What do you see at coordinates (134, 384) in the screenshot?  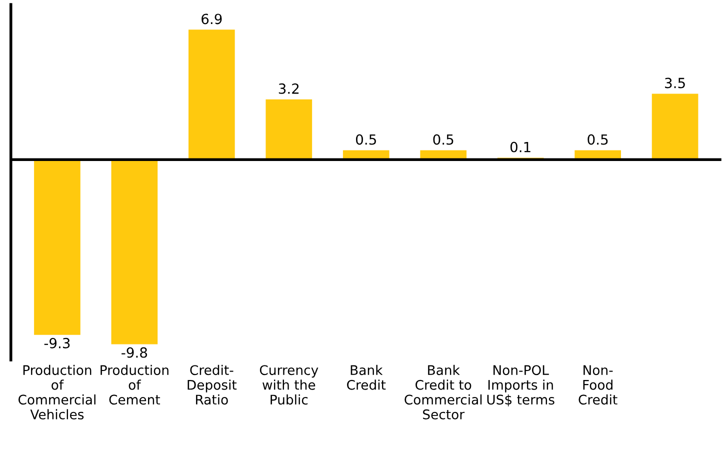 I see `x-tick-label: Production of Cement` at bounding box center [134, 384].